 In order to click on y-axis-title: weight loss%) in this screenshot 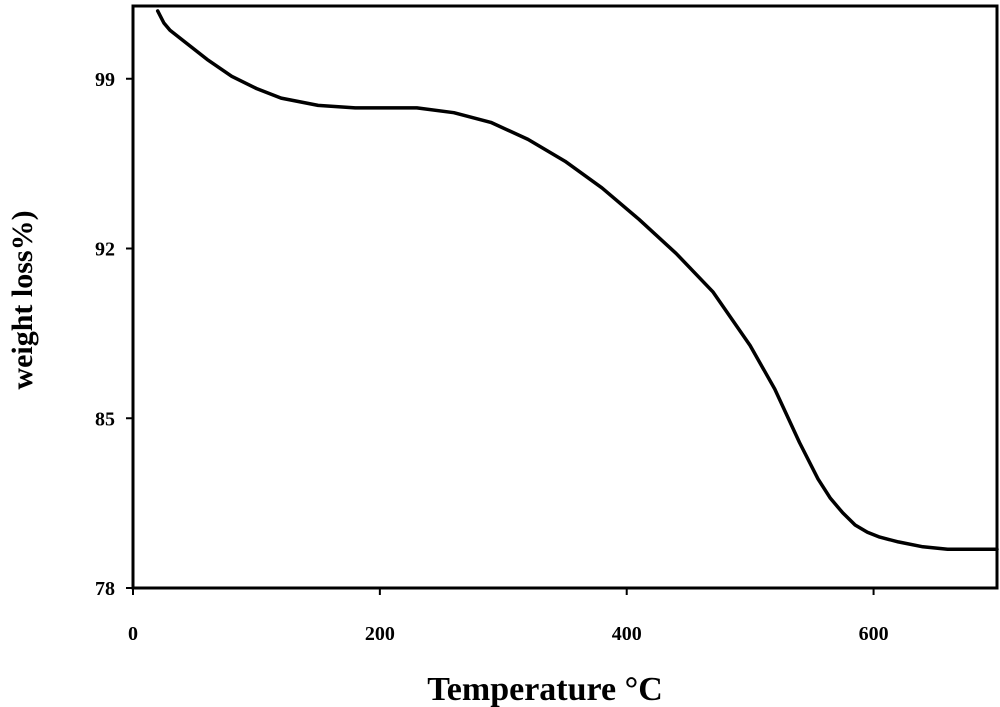, I will do `click(22, 299)`.